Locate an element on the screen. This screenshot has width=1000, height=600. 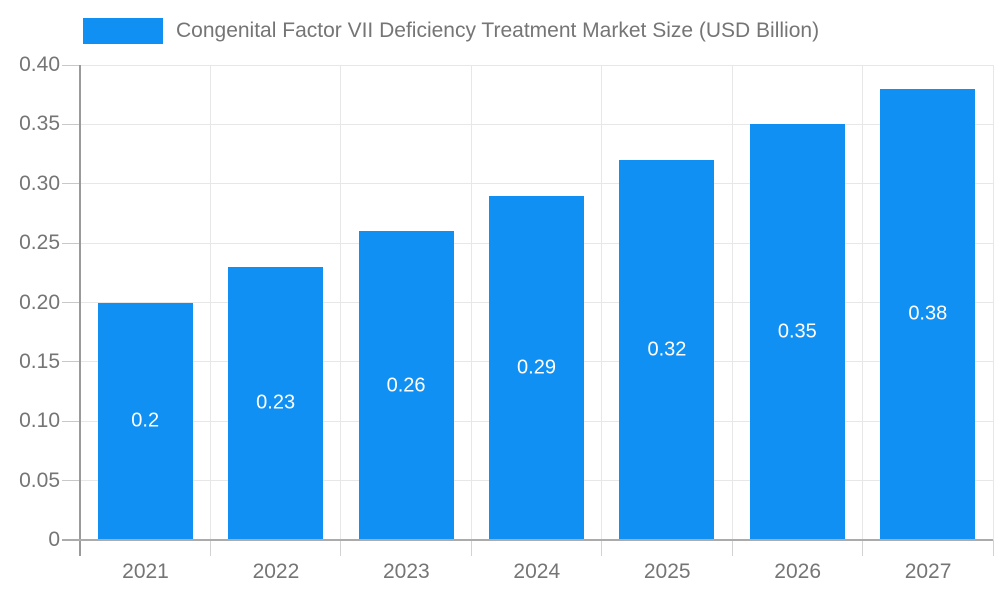
bar-value-label: 0.29 is located at coordinates (536, 367).